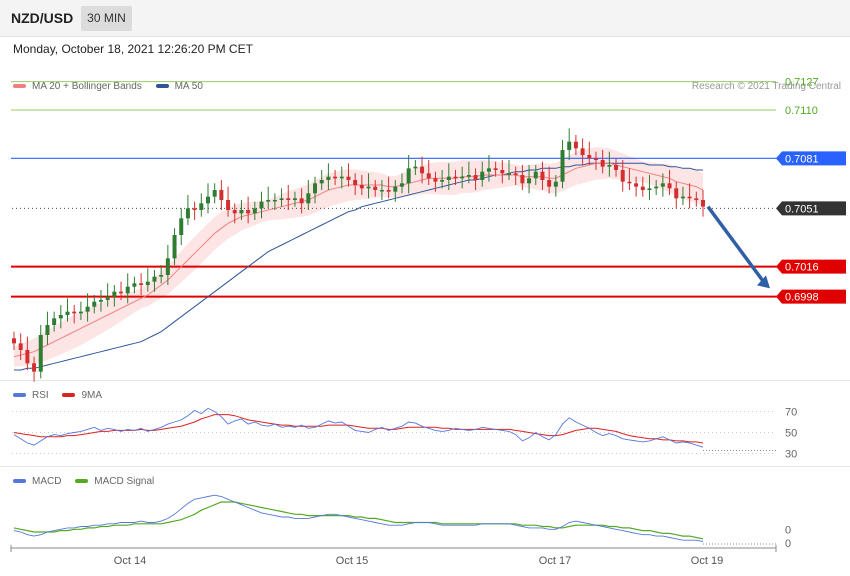 This screenshot has width=850, height=576. What do you see at coordinates (77, 86) in the screenshot?
I see `legend-ma20: MA 20 + Bollinger Bands` at bounding box center [77, 86].